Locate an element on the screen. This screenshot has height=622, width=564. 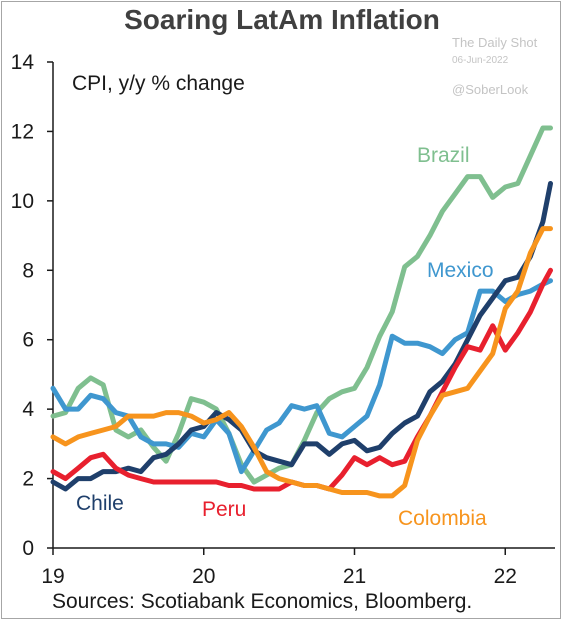
y-tick-label: 14 is located at coordinates (23, 62).